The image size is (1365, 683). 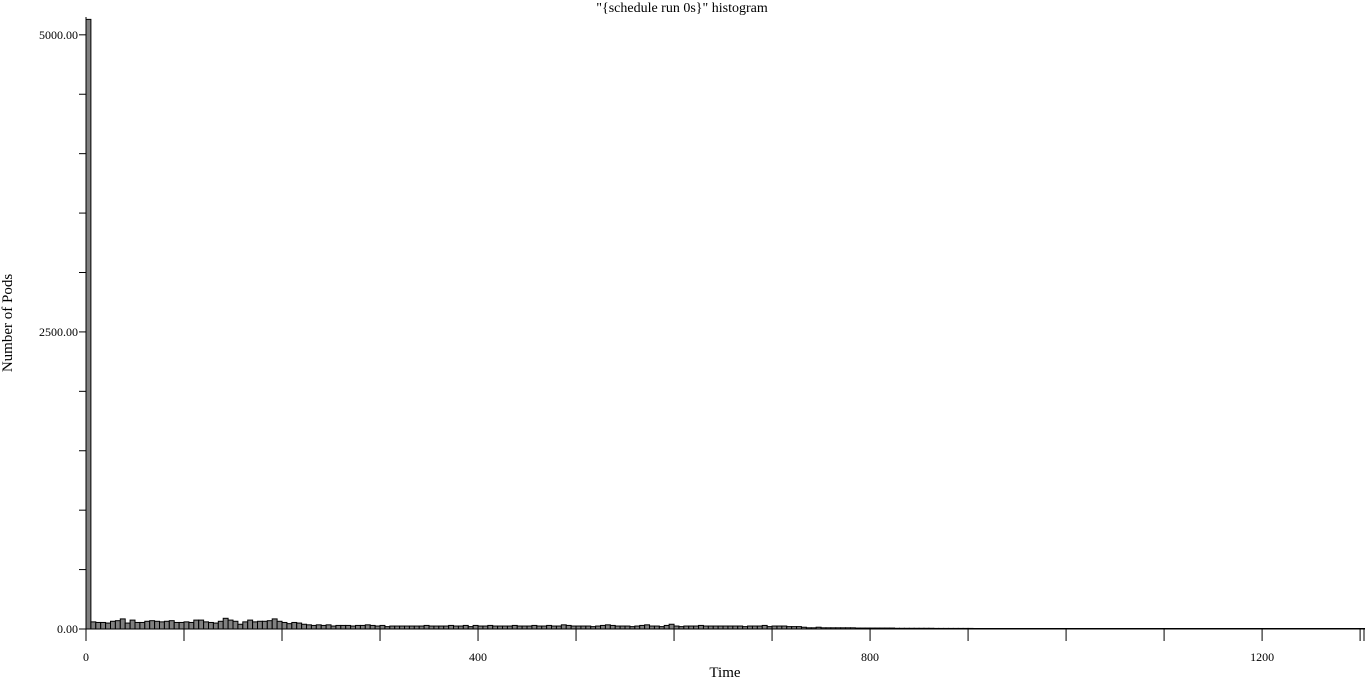 I want to click on x-tick-label: 0, so click(x=86, y=657).